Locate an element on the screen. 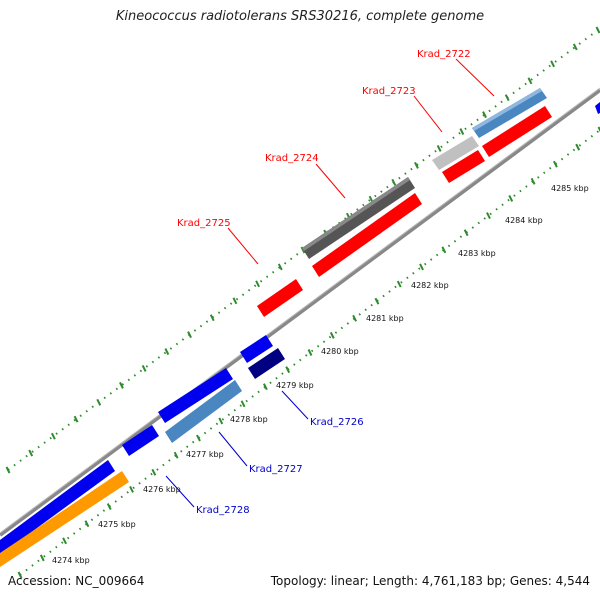 The image size is (600, 600). gene-label-krad_2728: Krad_2728 is located at coordinates (223, 510).